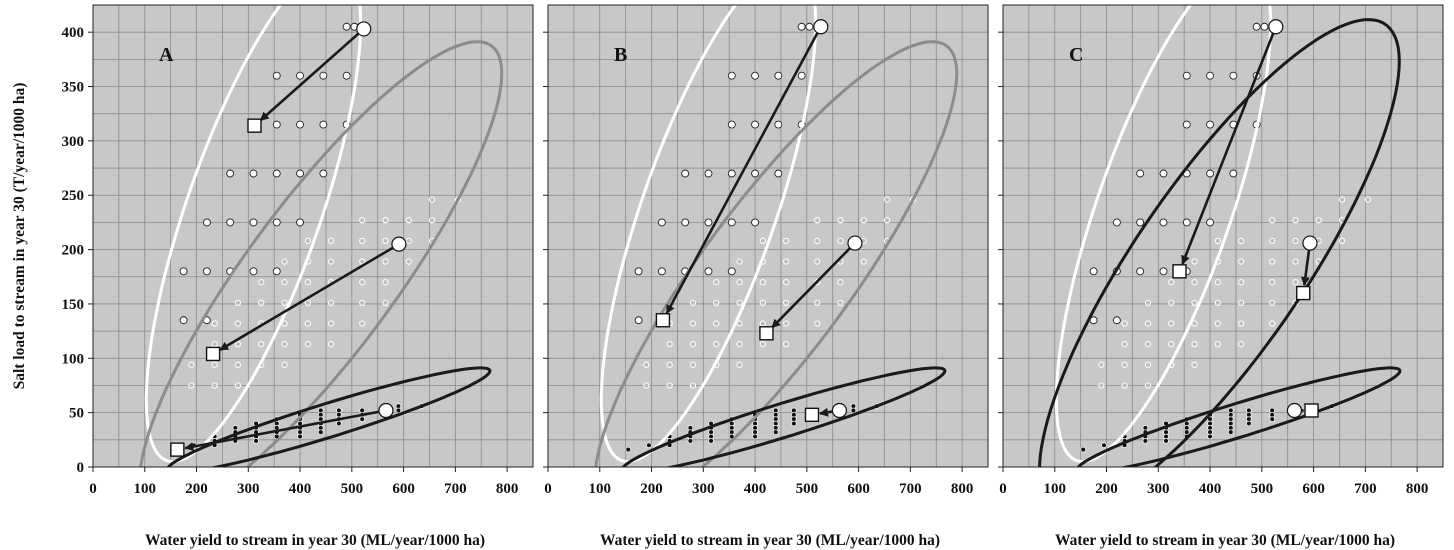 This screenshot has height=550, width=1454. What do you see at coordinates (1055, 489) in the screenshot?
I see `x-tick-label: 100` at bounding box center [1055, 489].